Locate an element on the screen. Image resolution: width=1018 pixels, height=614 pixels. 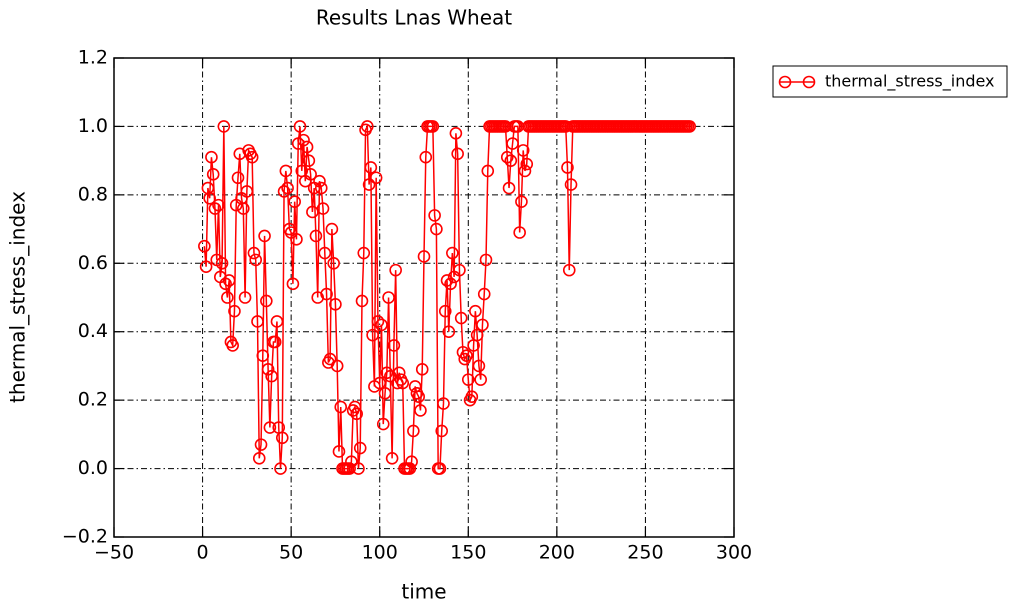
legend-label: thermal_stress_index is located at coordinates (910, 82).